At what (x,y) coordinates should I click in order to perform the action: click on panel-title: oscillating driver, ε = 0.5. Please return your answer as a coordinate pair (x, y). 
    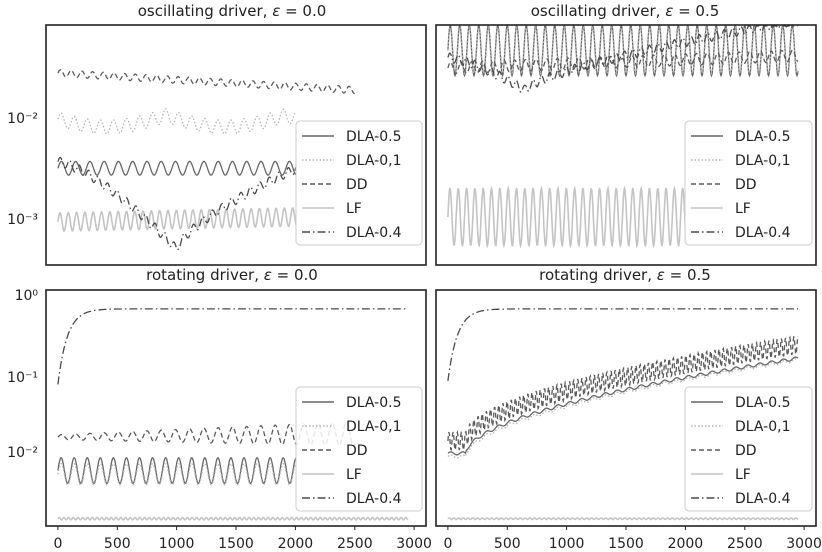
    Looking at the image, I should click on (625, 11).